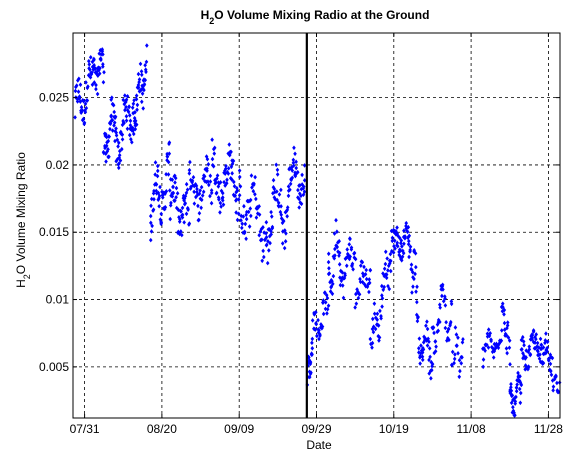 The width and height of the screenshot is (568, 455). I want to click on y-tick-label: 0.01, so click(58, 300).